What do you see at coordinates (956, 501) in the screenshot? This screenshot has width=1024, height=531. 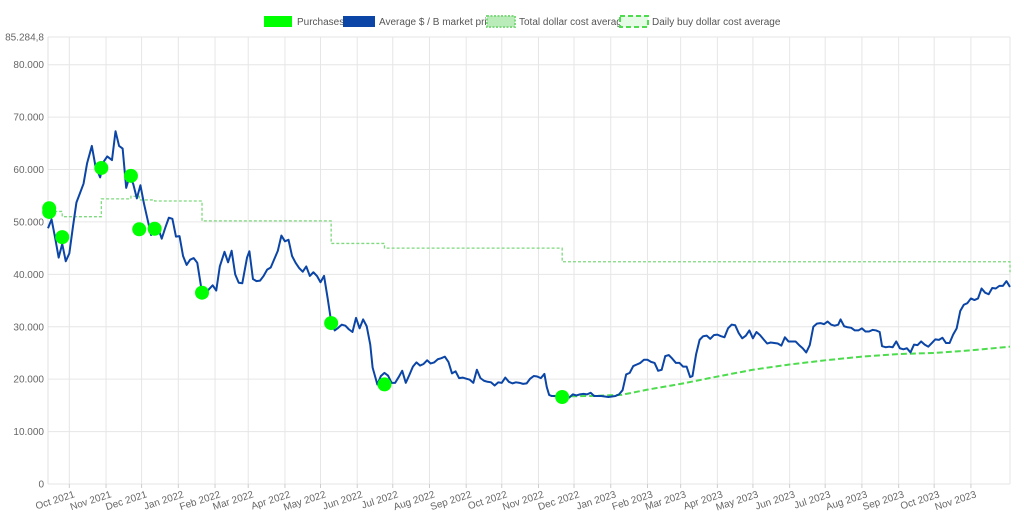 I see `x-tick-label: Nov 2023` at bounding box center [956, 501].